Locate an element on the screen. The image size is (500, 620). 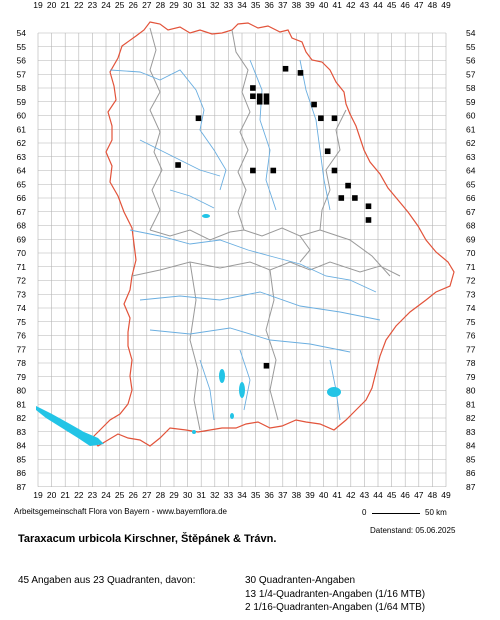
x-label-top: 37 is located at coordinates (283, 5).